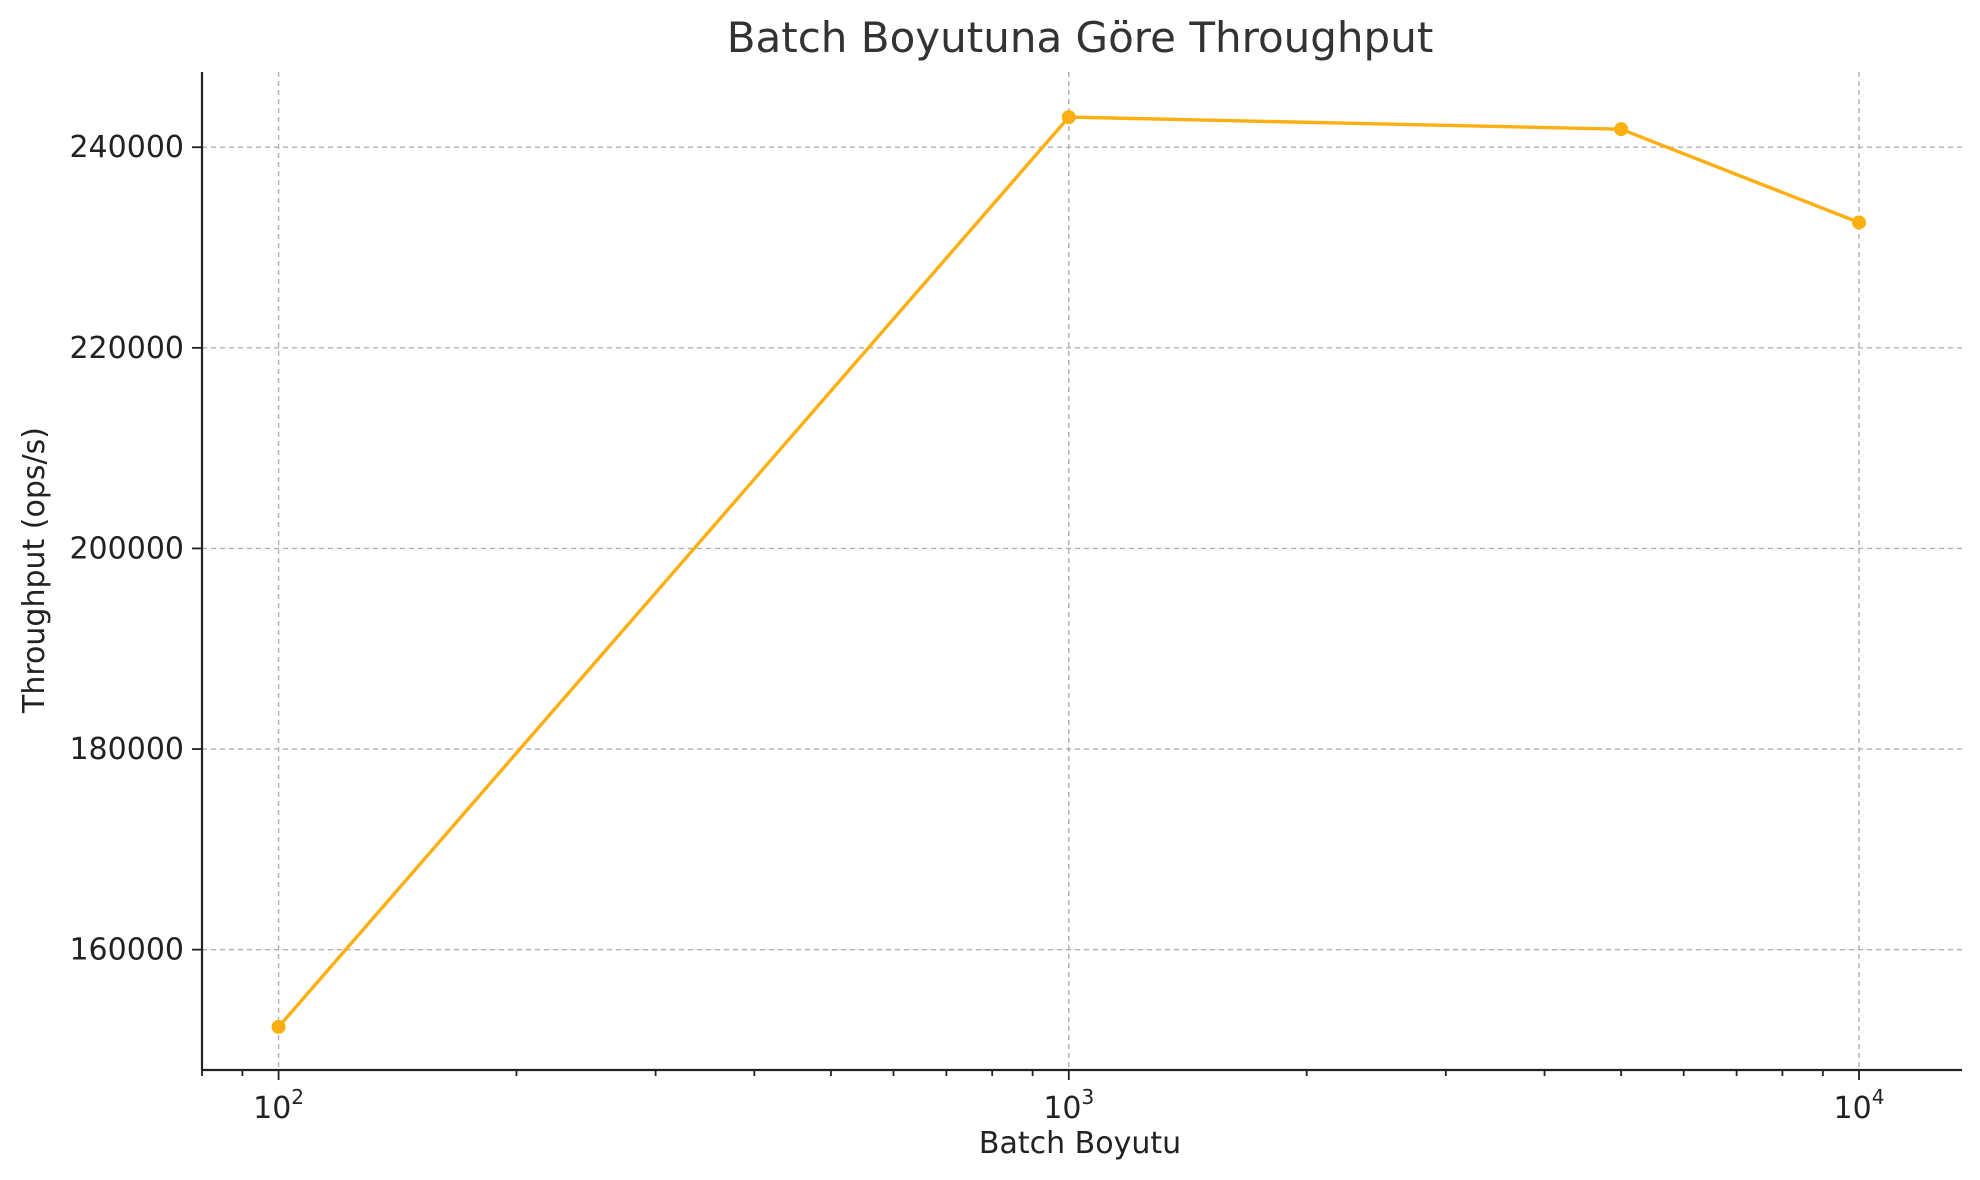  What do you see at coordinates (1068, 1105) in the screenshot?
I see `x-tick-label-1: 10³` at bounding box center [1068, 1105].